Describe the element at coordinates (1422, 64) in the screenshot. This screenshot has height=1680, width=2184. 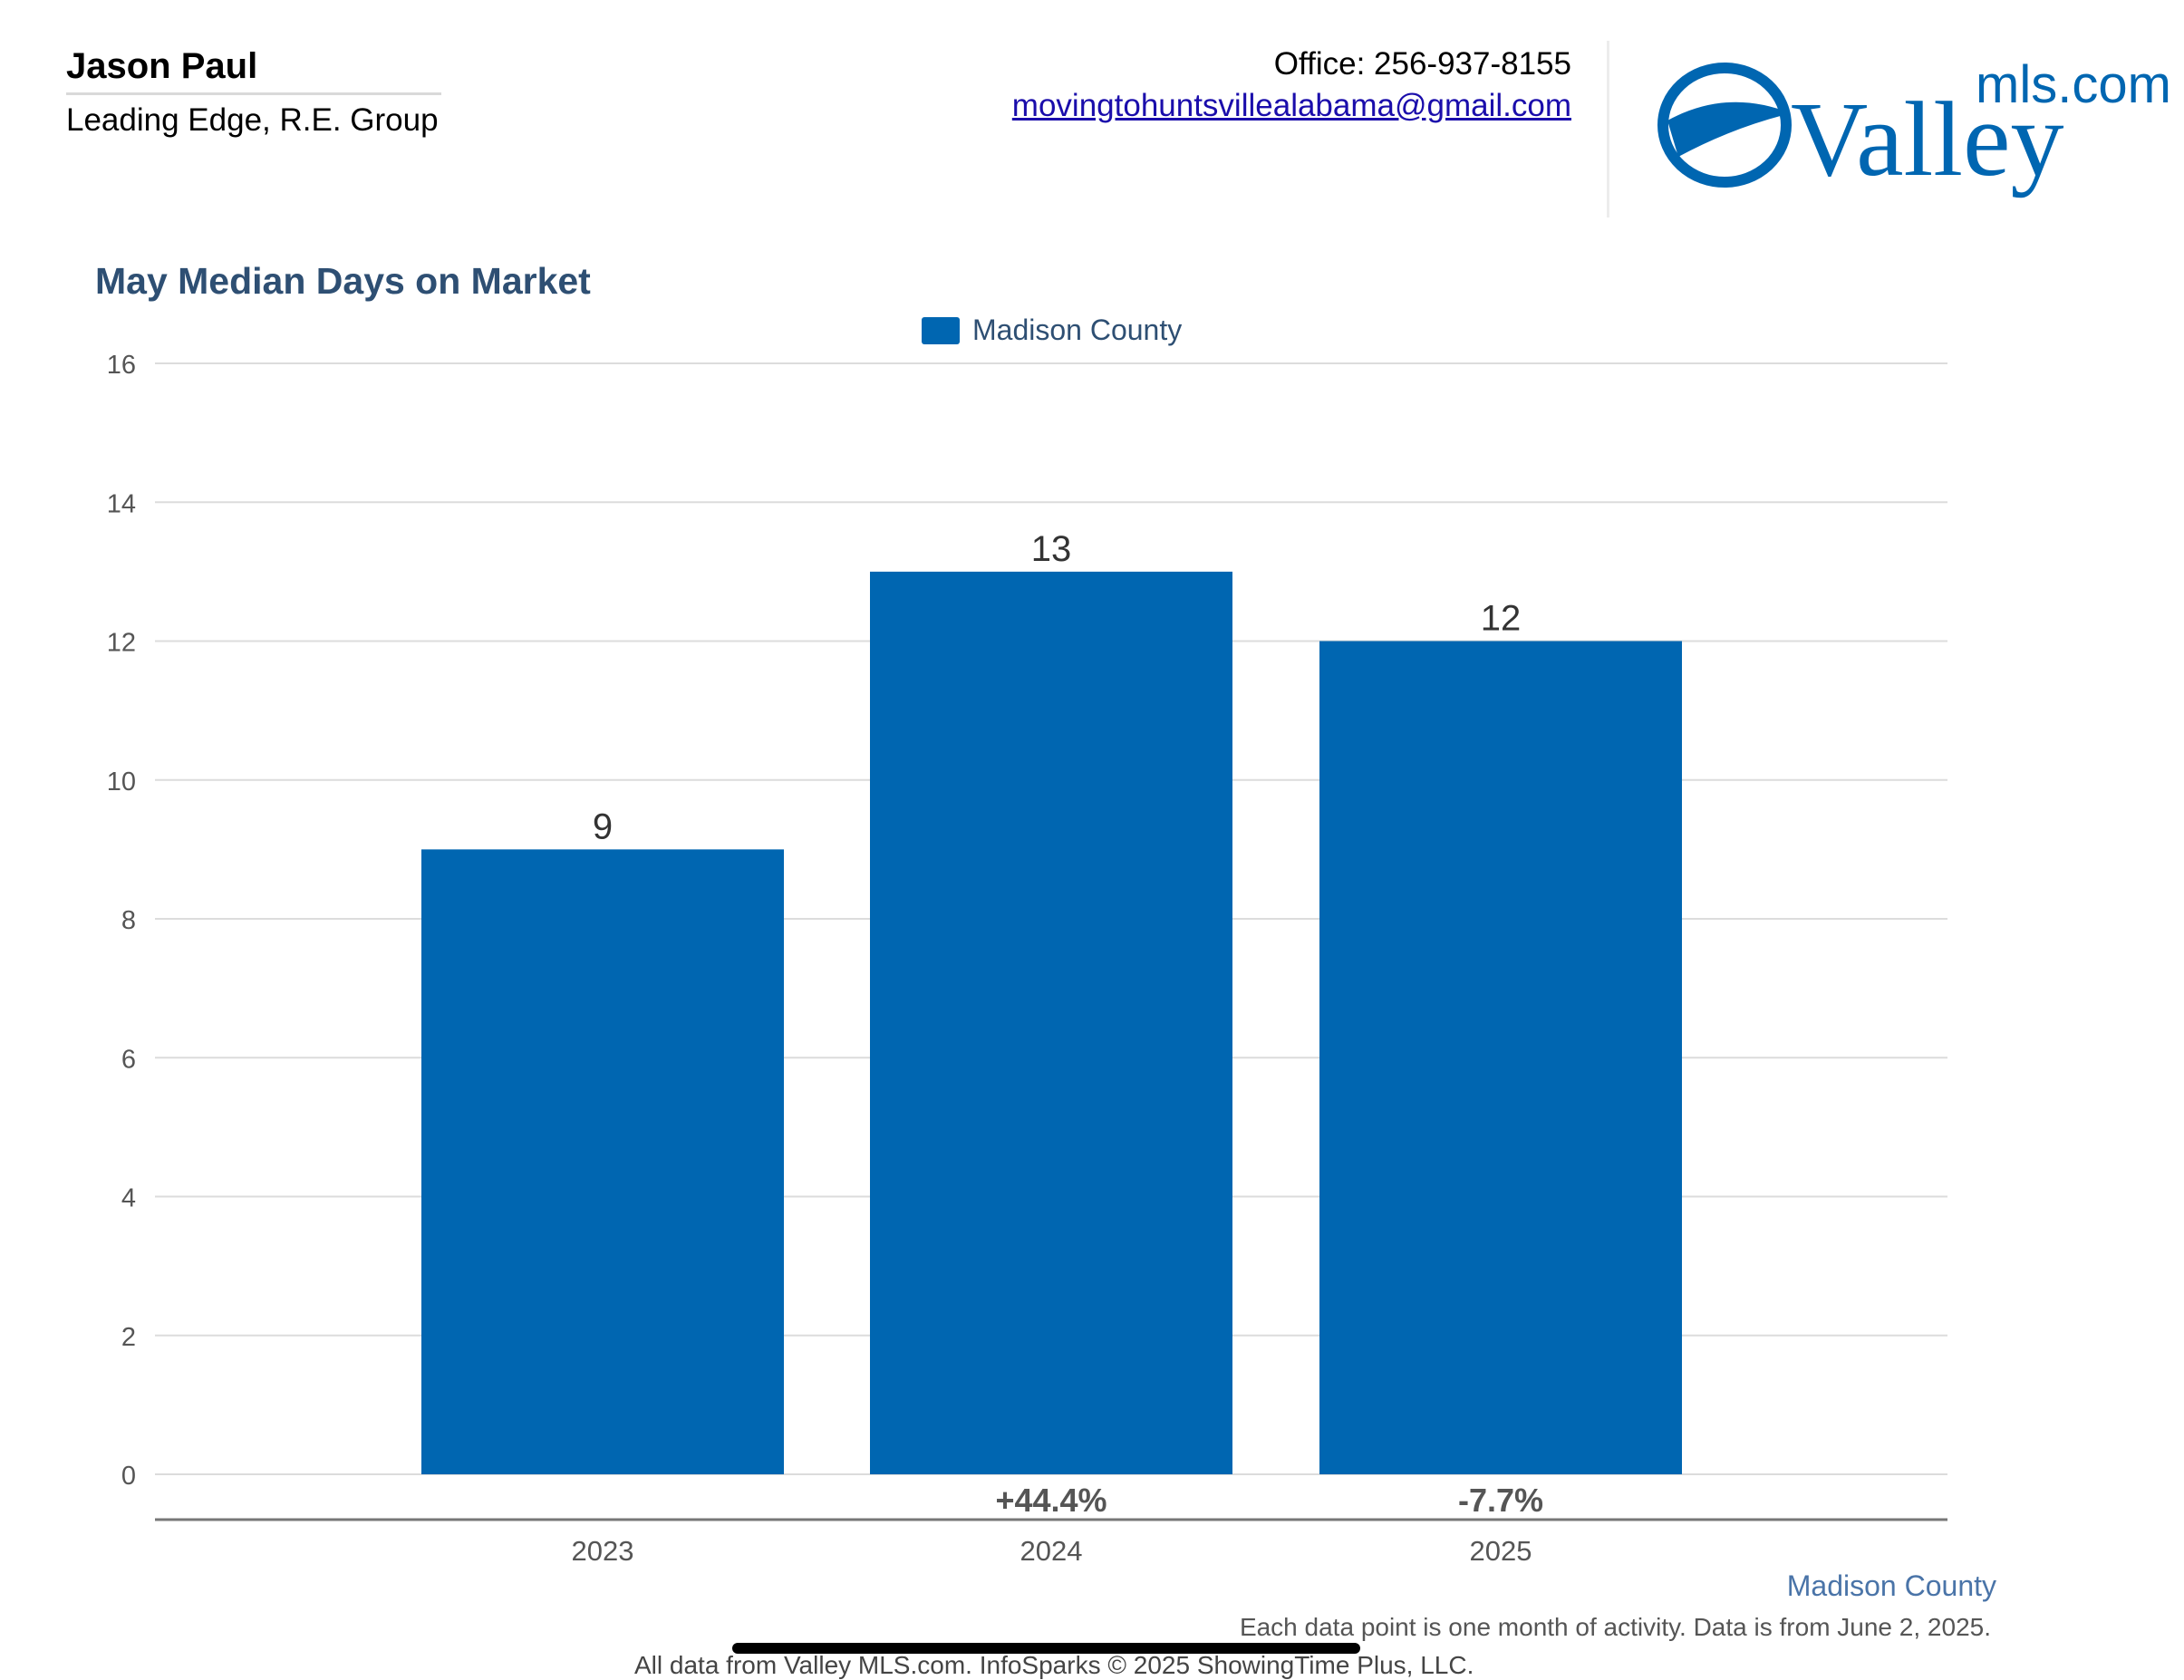
I see `office-phone: Office: 256-937-8155` at that location.